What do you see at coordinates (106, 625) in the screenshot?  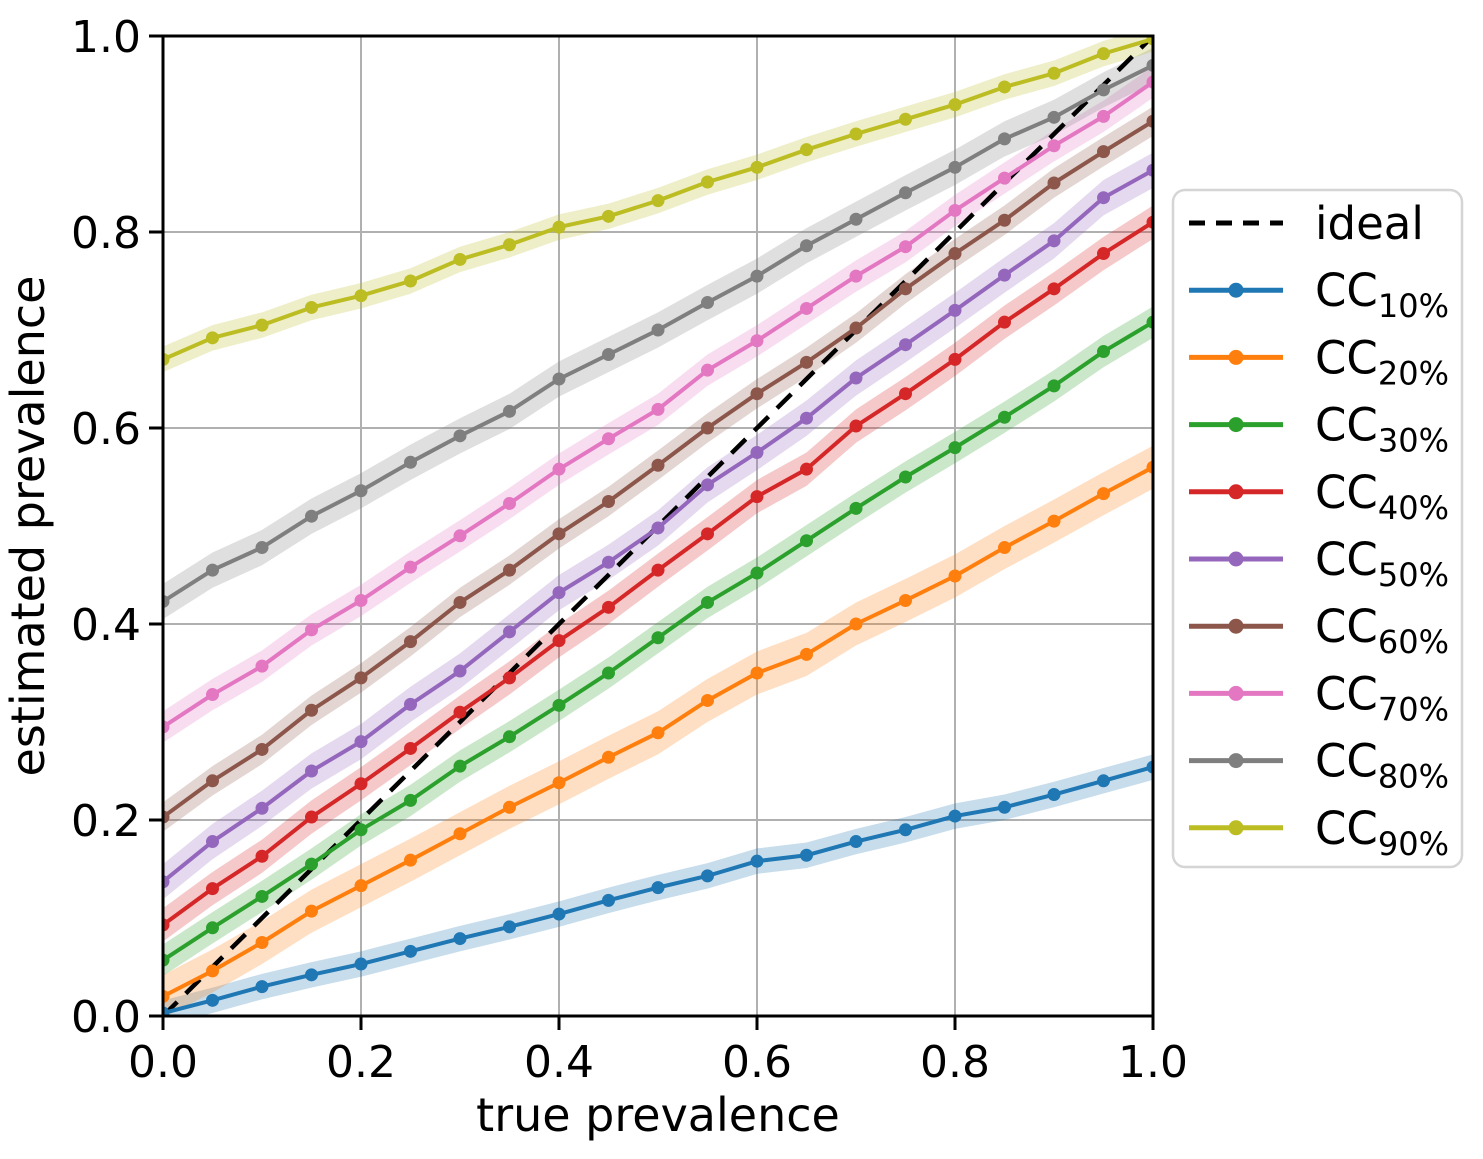 I see `y-tick-label: 0.4` at bounding box center [106, 625].